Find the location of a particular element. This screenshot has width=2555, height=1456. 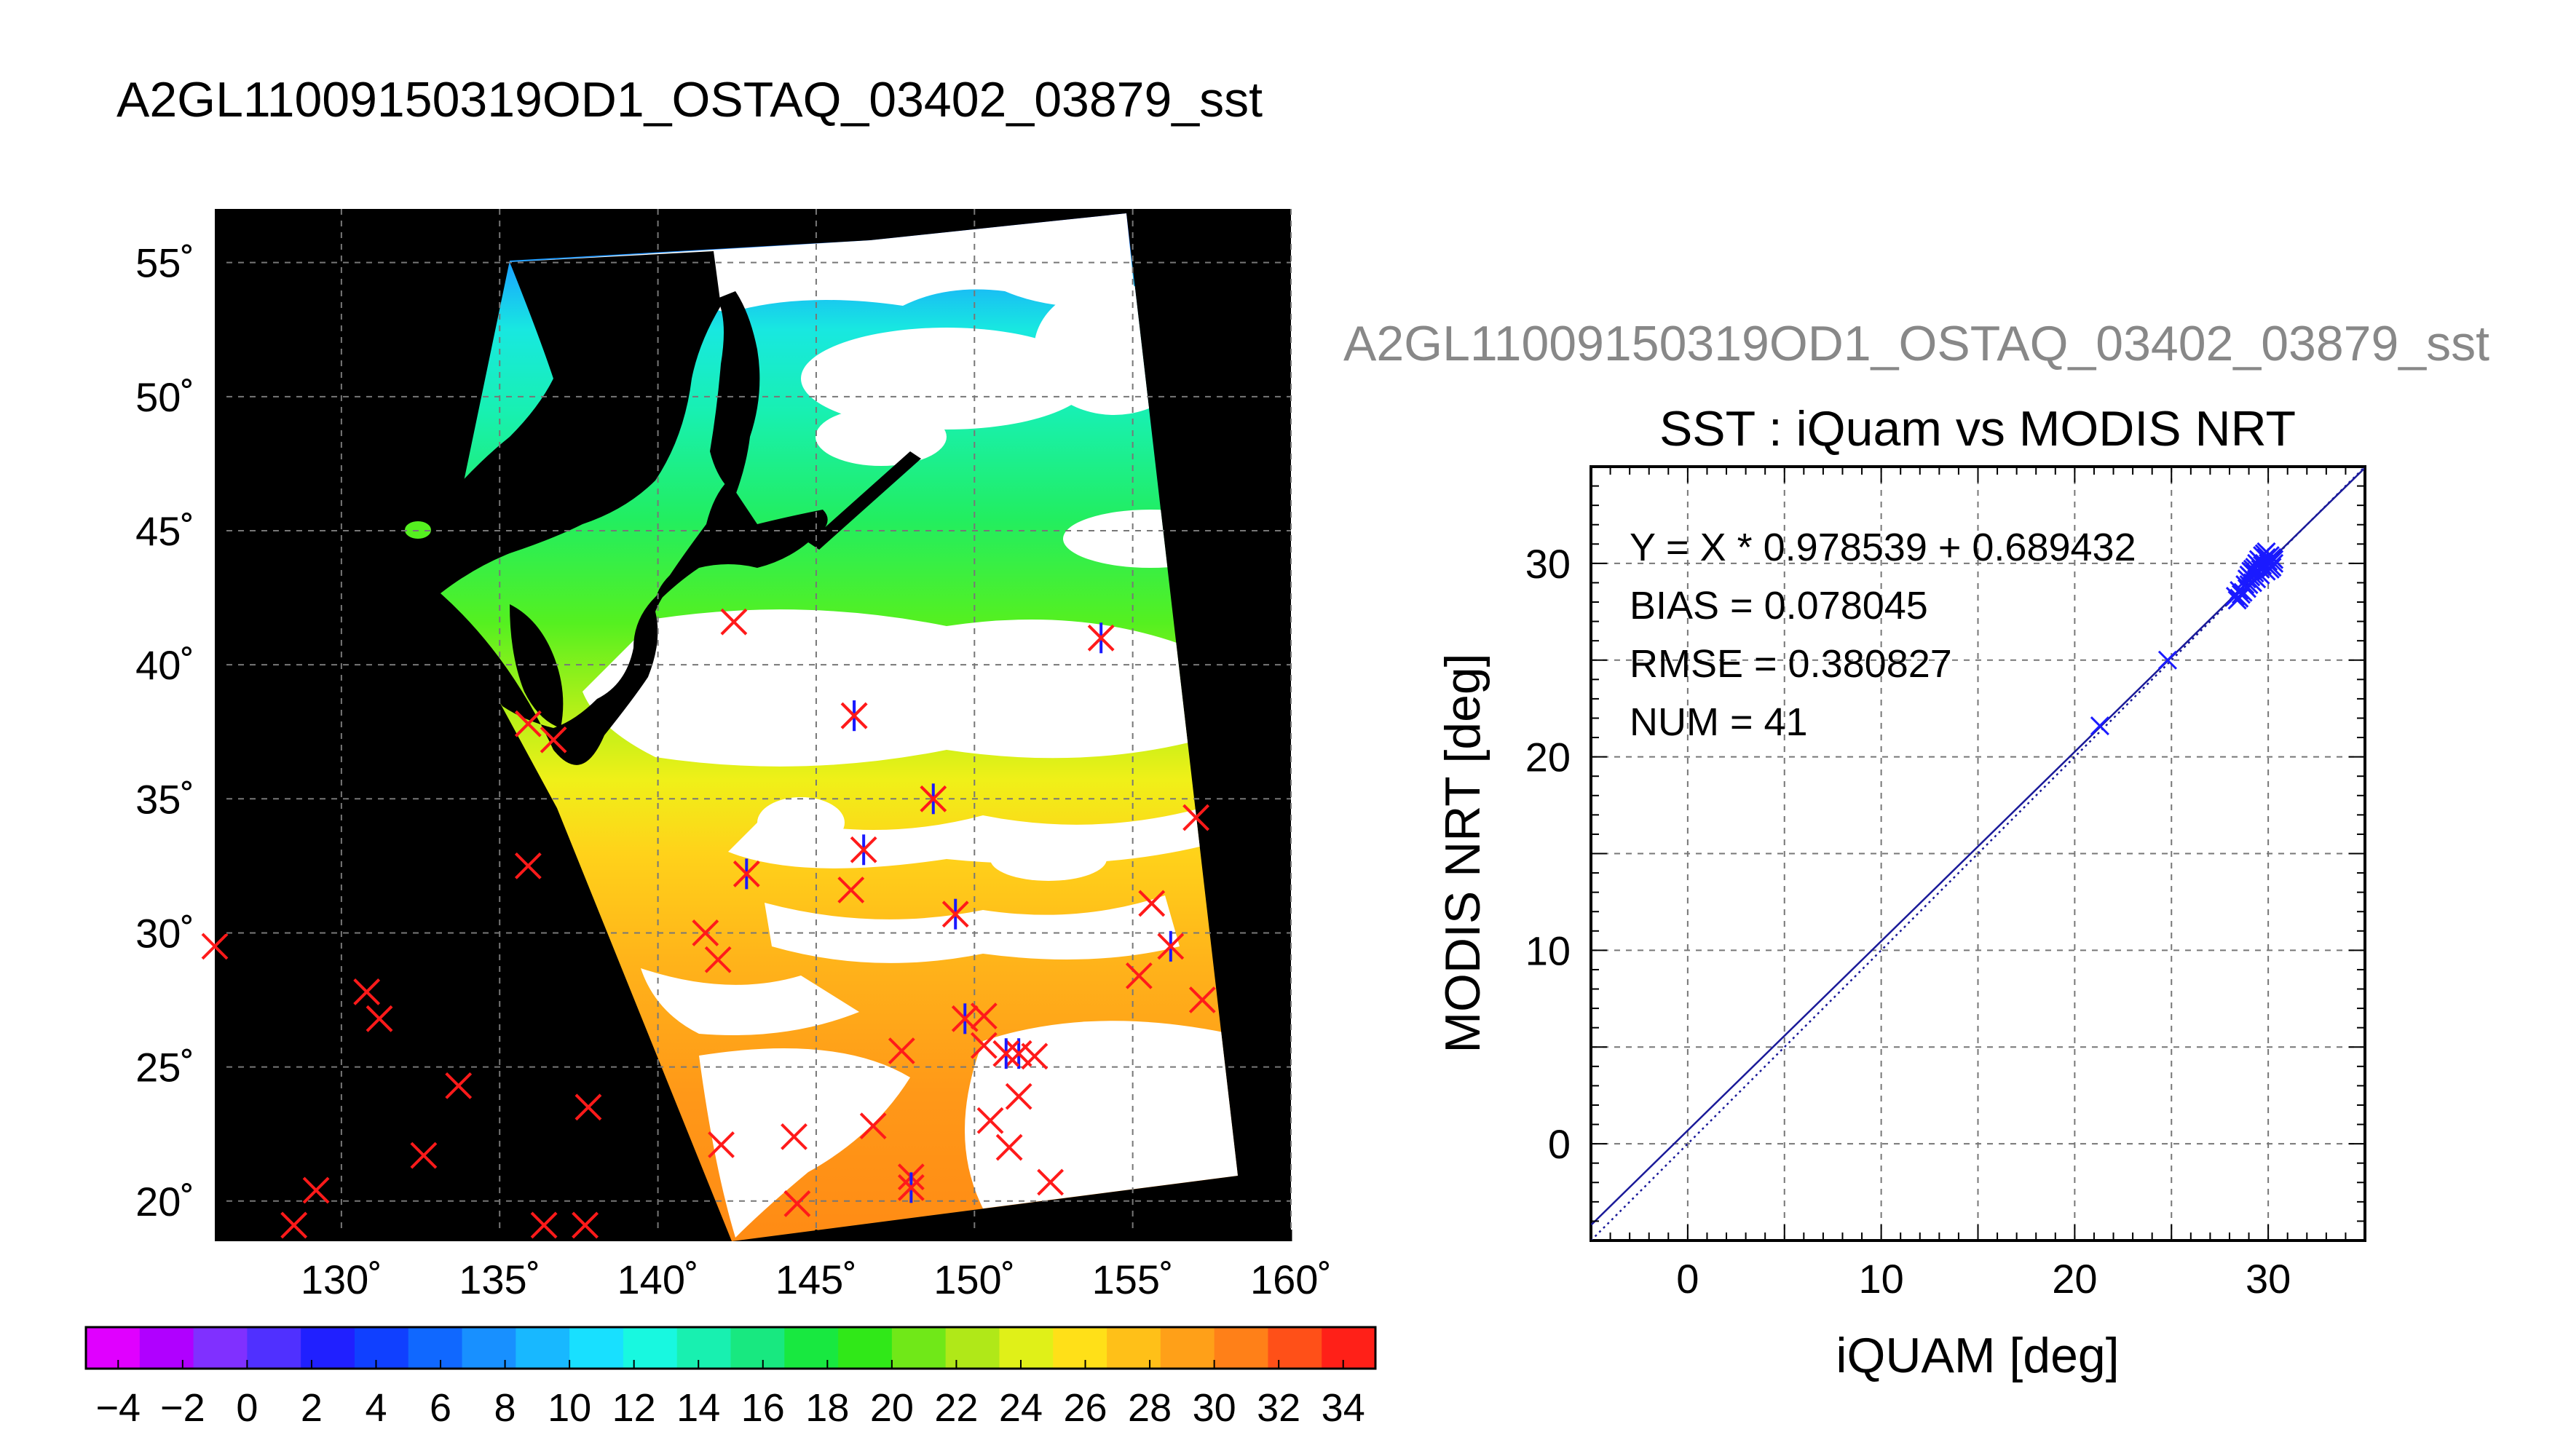

scatter-xtick-label: 0 is located at coordinates (1687, 1279).